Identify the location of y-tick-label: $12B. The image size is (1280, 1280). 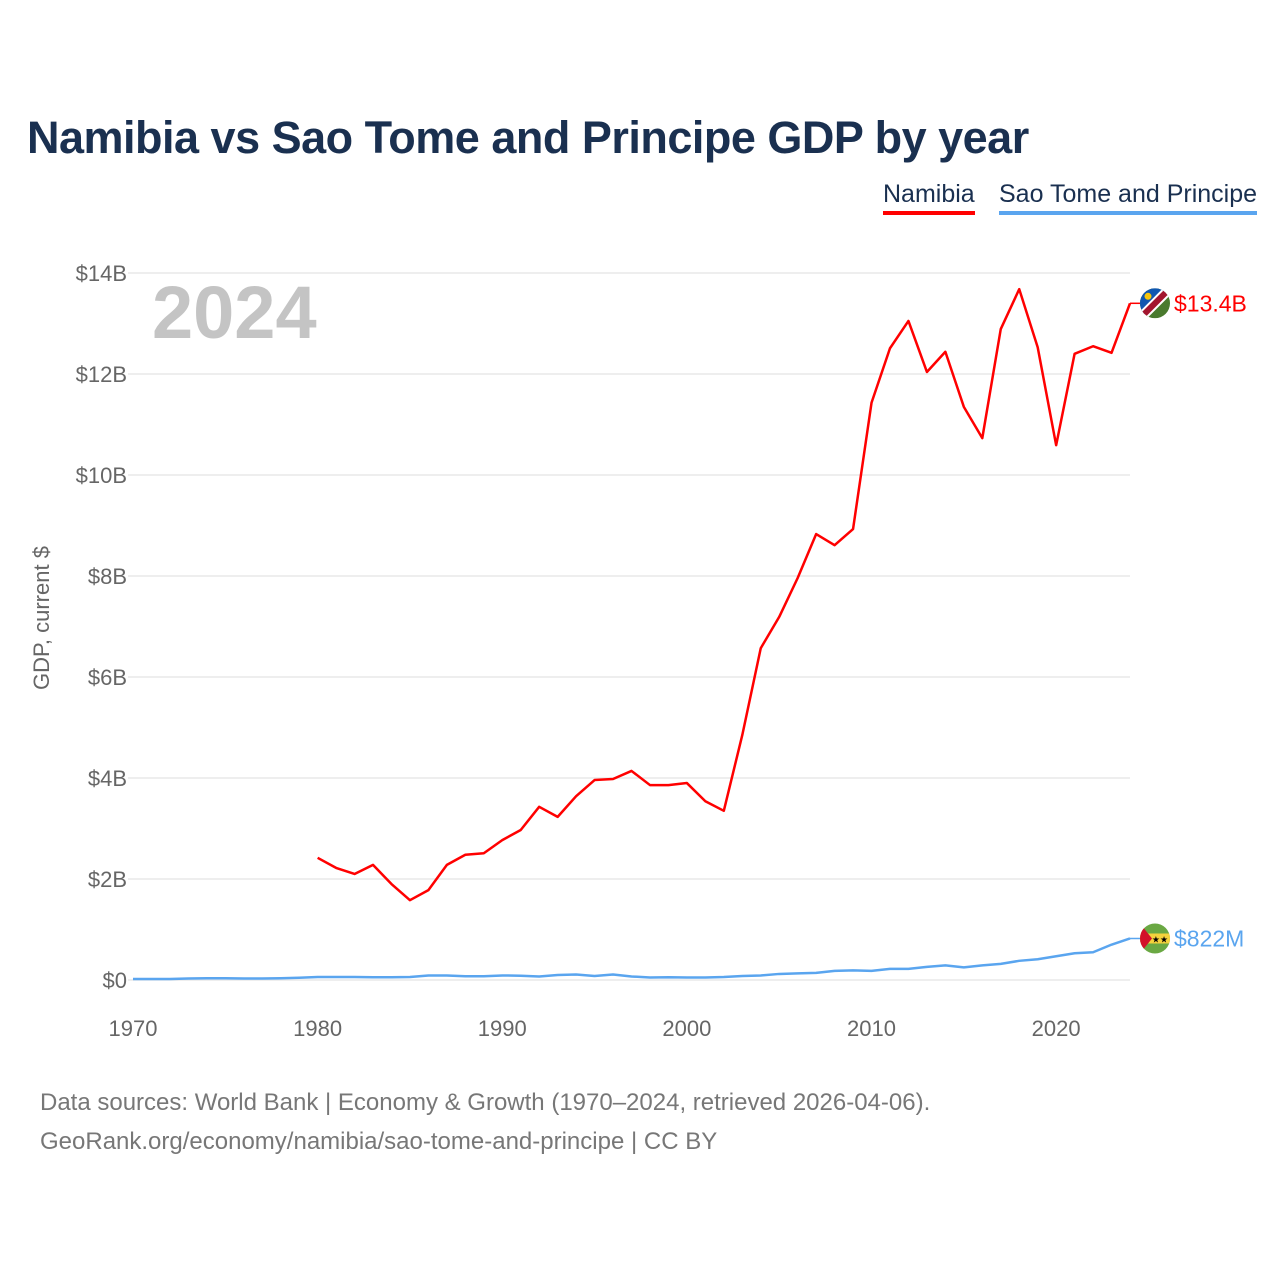
(101, 374).